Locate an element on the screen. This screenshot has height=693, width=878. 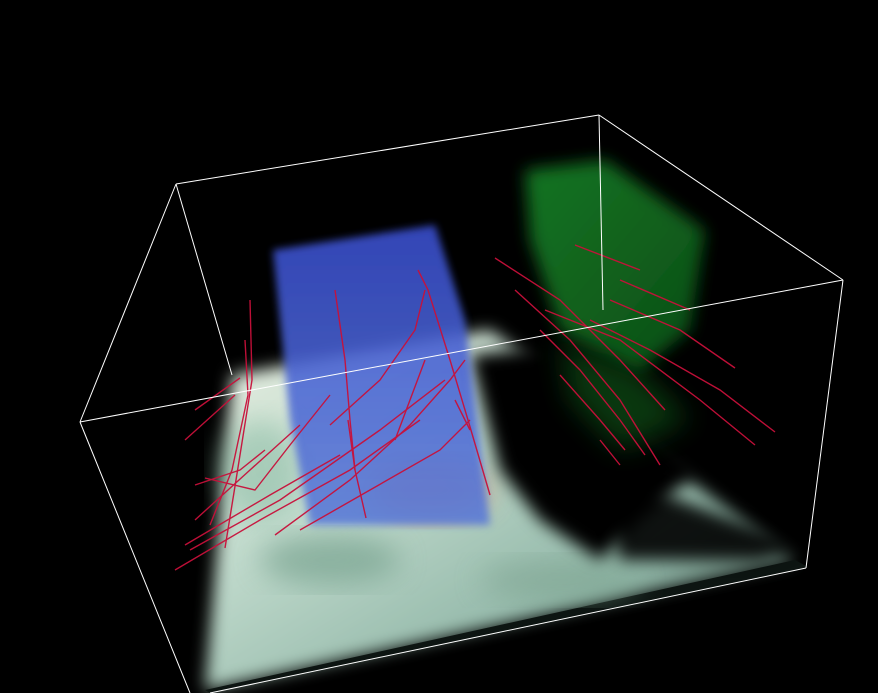
blue-volume is located at coordinates (381, 375).